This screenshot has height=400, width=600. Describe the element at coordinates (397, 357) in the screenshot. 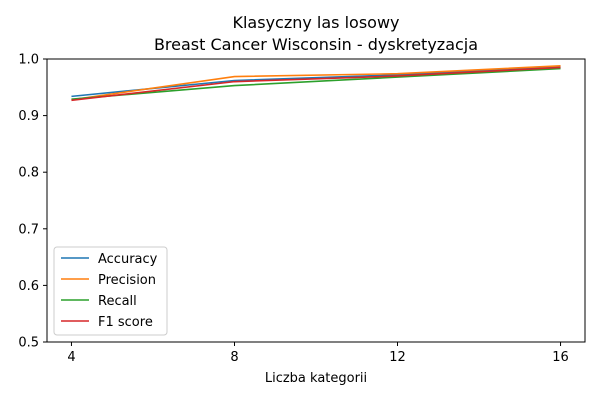

I see `x-tick-label: 12` at that location.